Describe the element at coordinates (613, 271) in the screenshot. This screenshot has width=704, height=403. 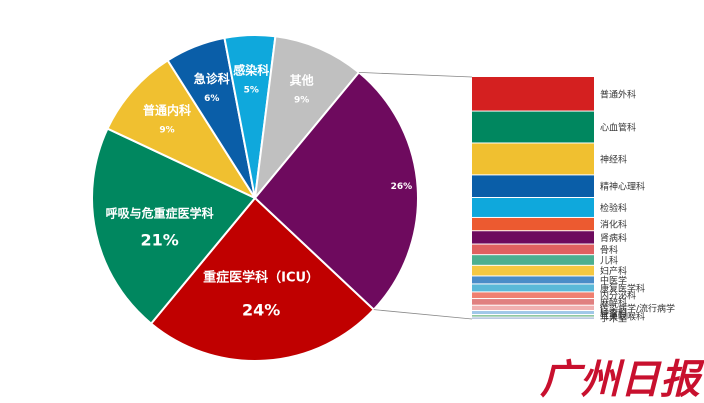
I see `segment-label: 妇产科` at that location.